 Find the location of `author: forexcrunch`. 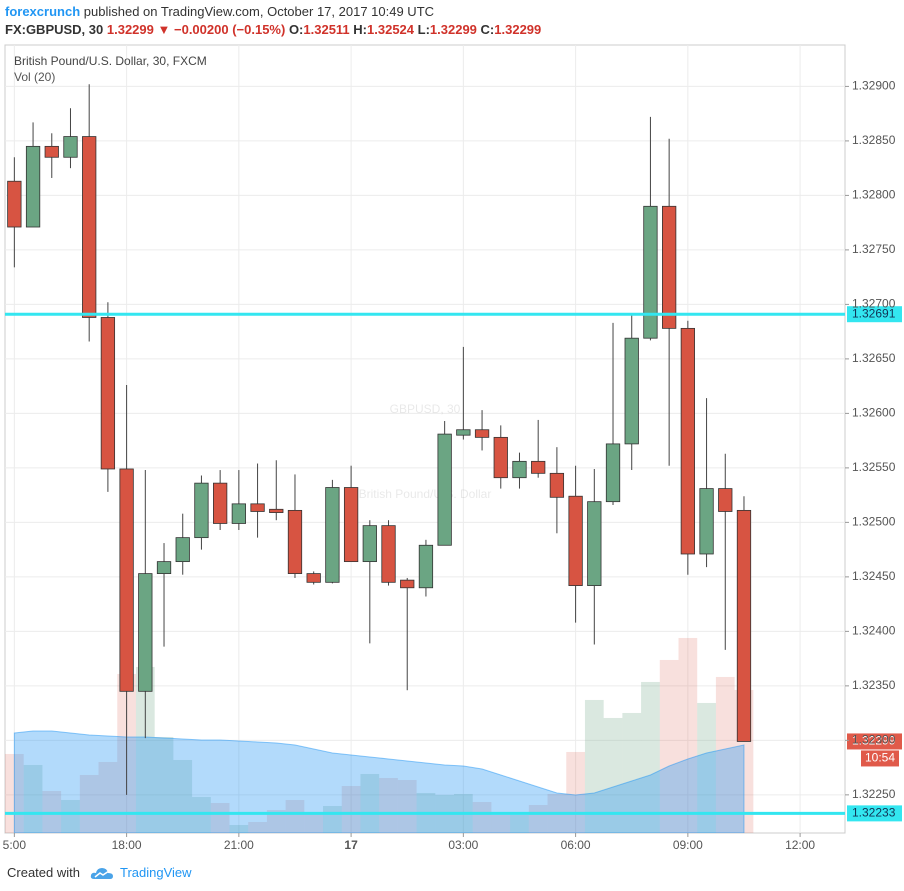

author: forexcrunch is located at coordinates (43, 11).